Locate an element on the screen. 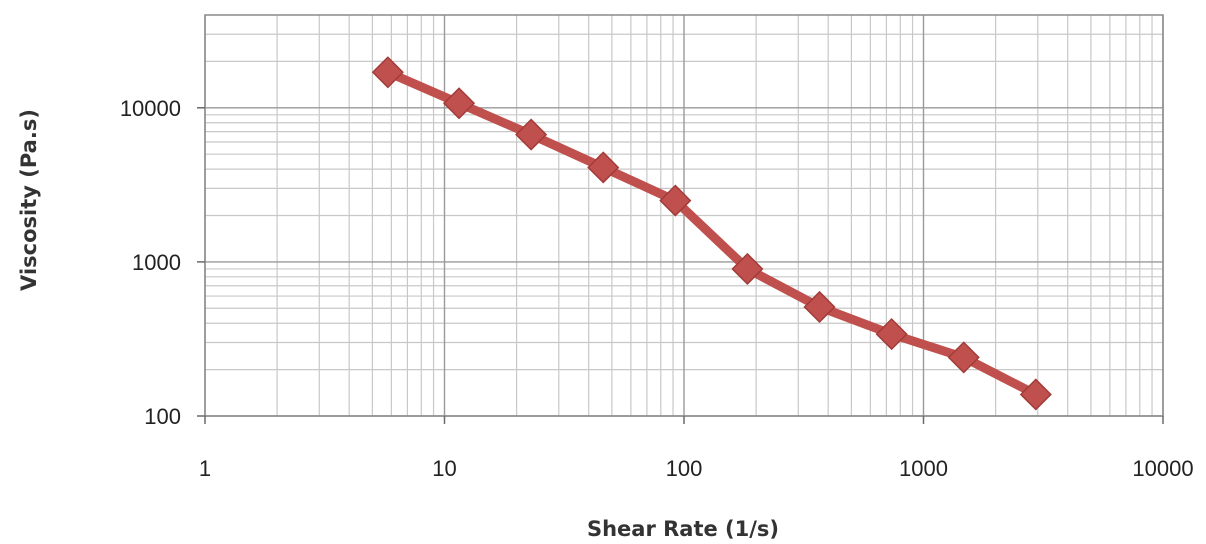 The image size is (1206, 544). y-tick-label: 100 is located at coordinates (162, 416).